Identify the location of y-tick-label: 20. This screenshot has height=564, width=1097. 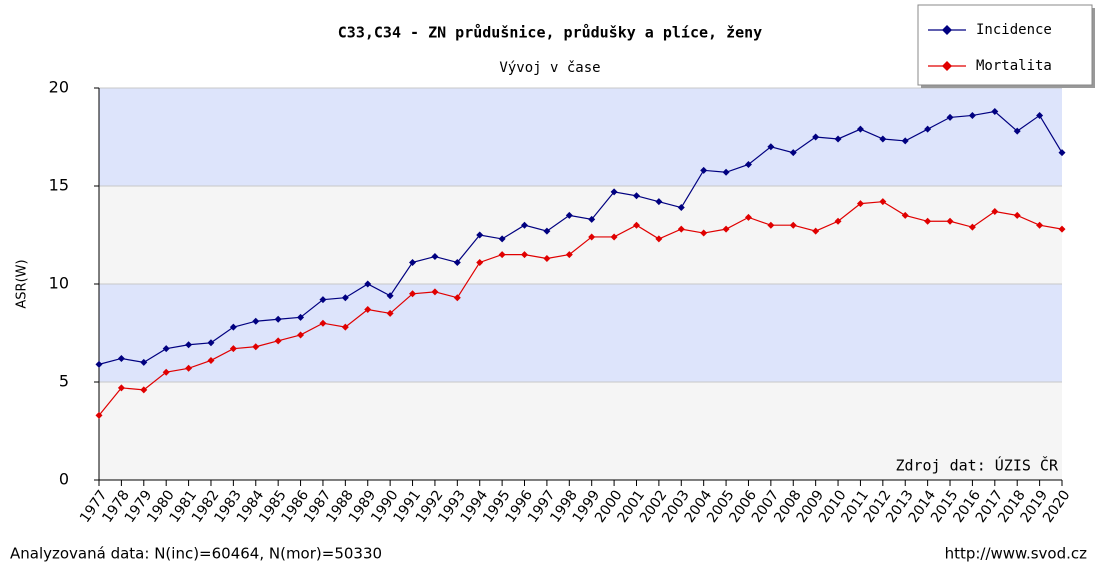
(59, 87).